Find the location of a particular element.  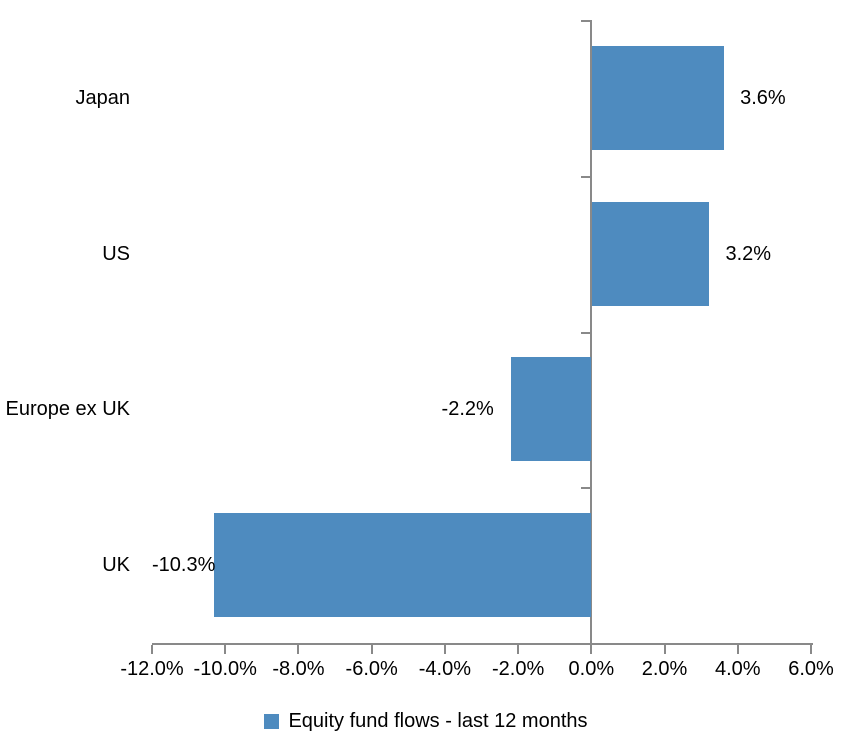

x-axis-tick-label: -8.0% is located at coordinates (298, 669).